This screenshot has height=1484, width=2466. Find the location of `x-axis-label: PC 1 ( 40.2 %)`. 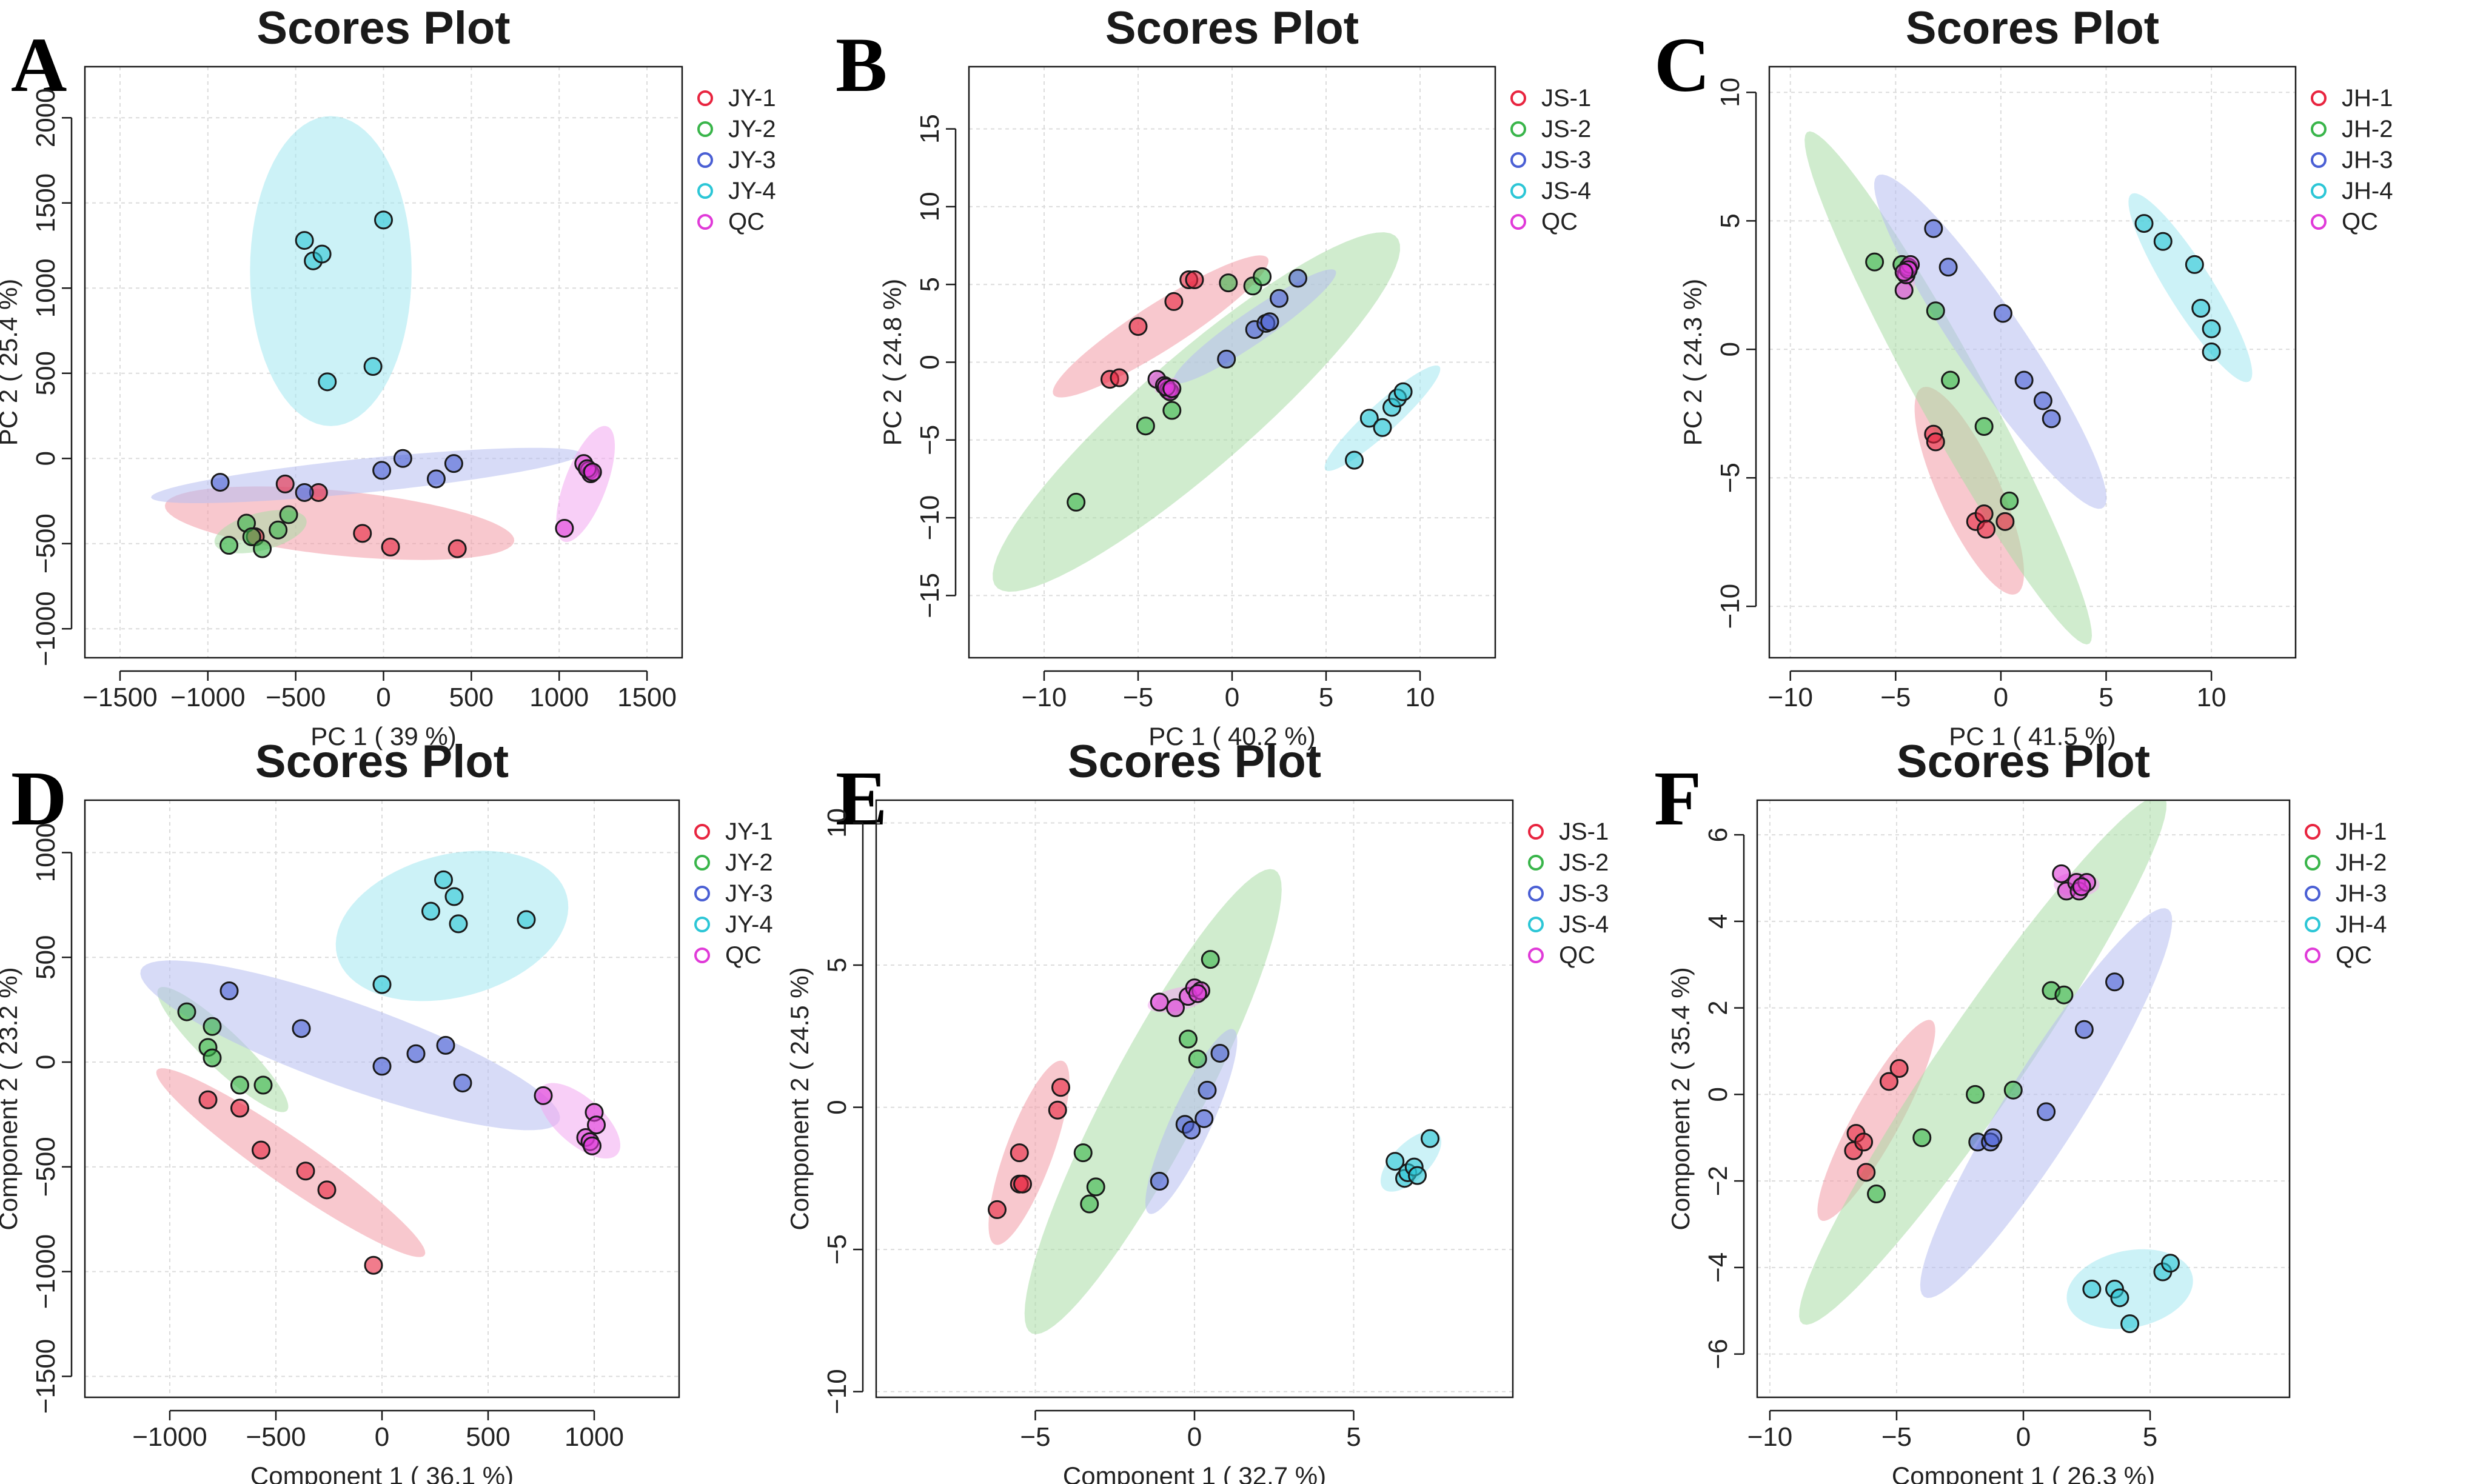

x-axis-label: PC 1 ( 40.2 %) is located at coordinates (1231, 736).